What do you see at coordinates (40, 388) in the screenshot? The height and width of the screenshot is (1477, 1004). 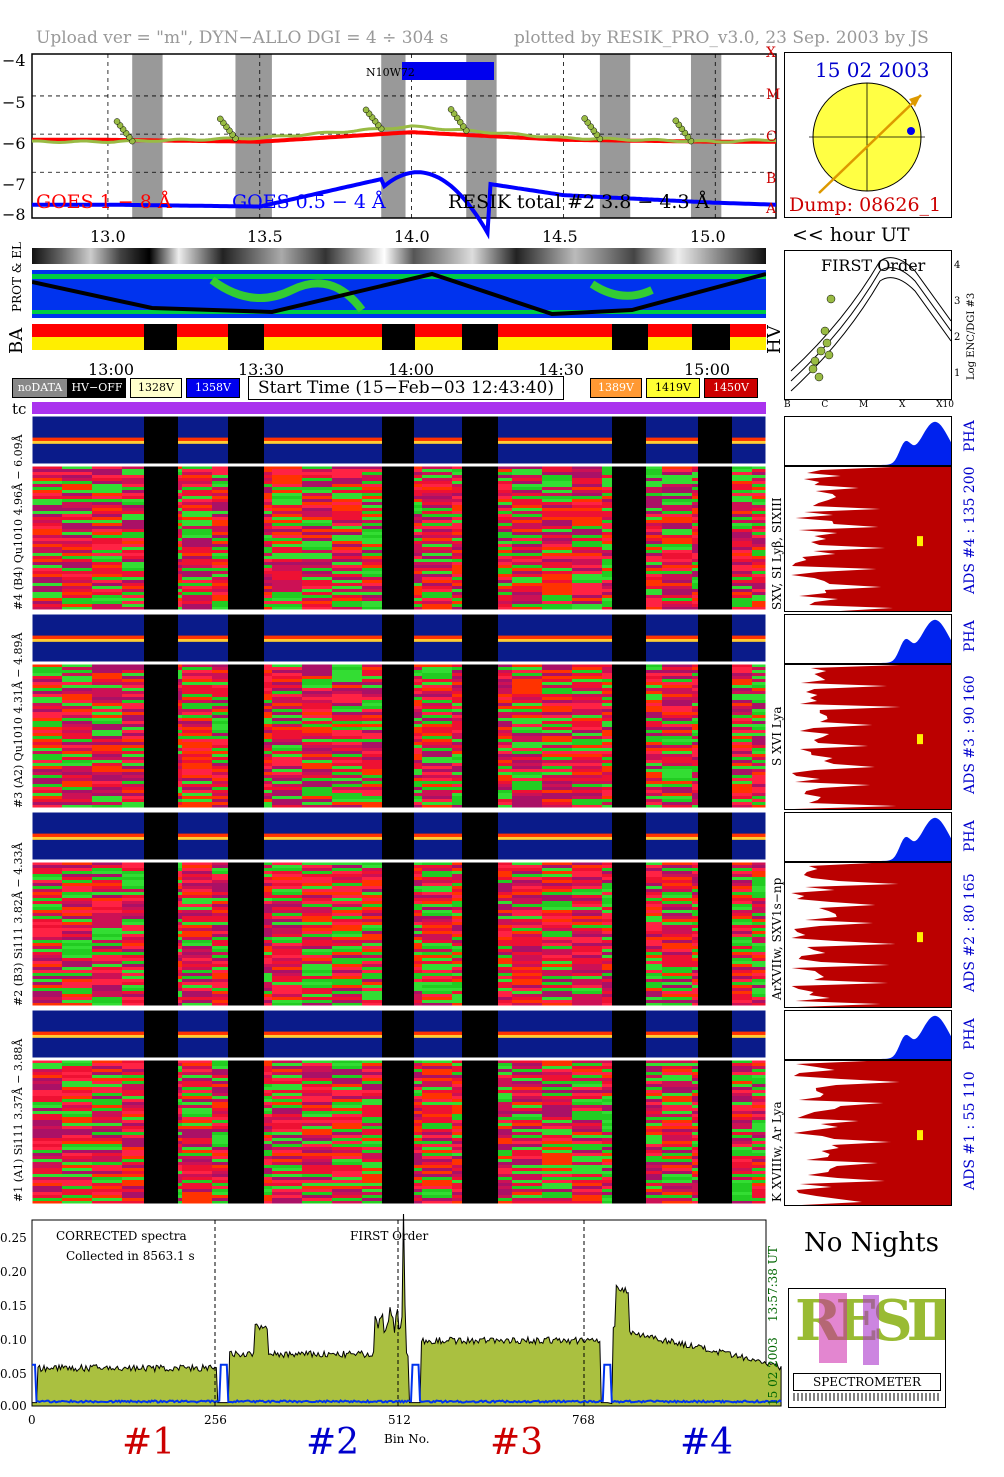 I see `hv-box-nodata: noDATA` at bounding box center [40, 388].